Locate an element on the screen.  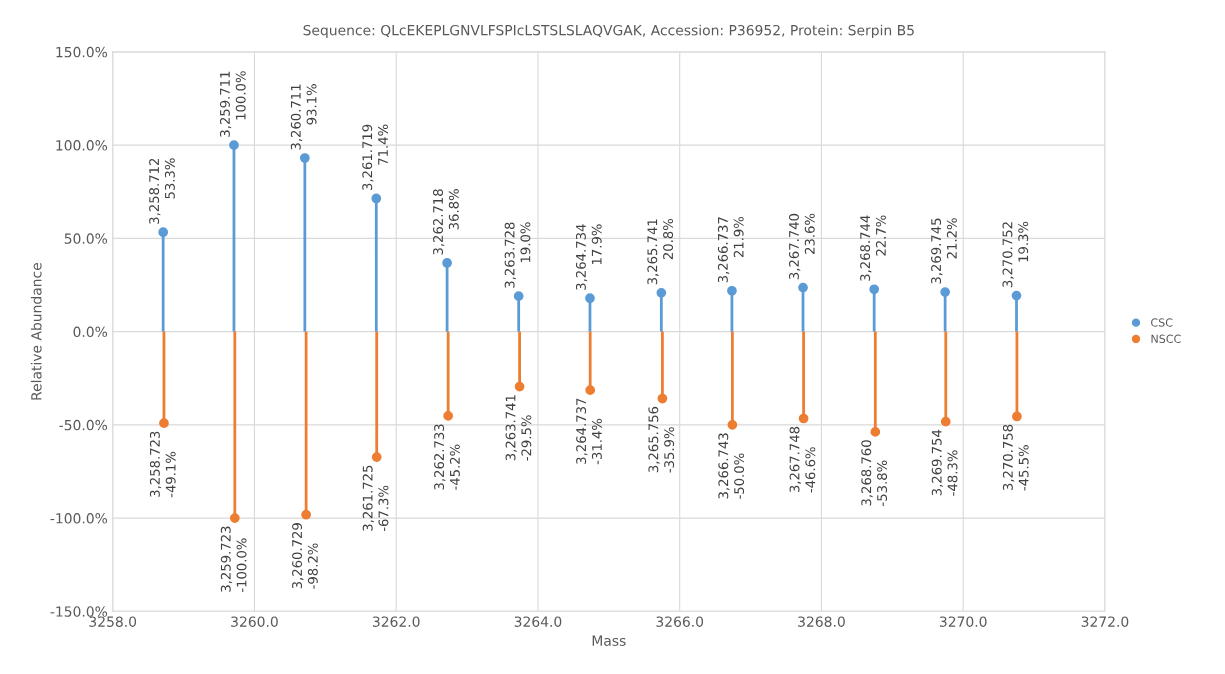
data-label: 3,262.733 -45.2% is located at coordinates (447, 457).